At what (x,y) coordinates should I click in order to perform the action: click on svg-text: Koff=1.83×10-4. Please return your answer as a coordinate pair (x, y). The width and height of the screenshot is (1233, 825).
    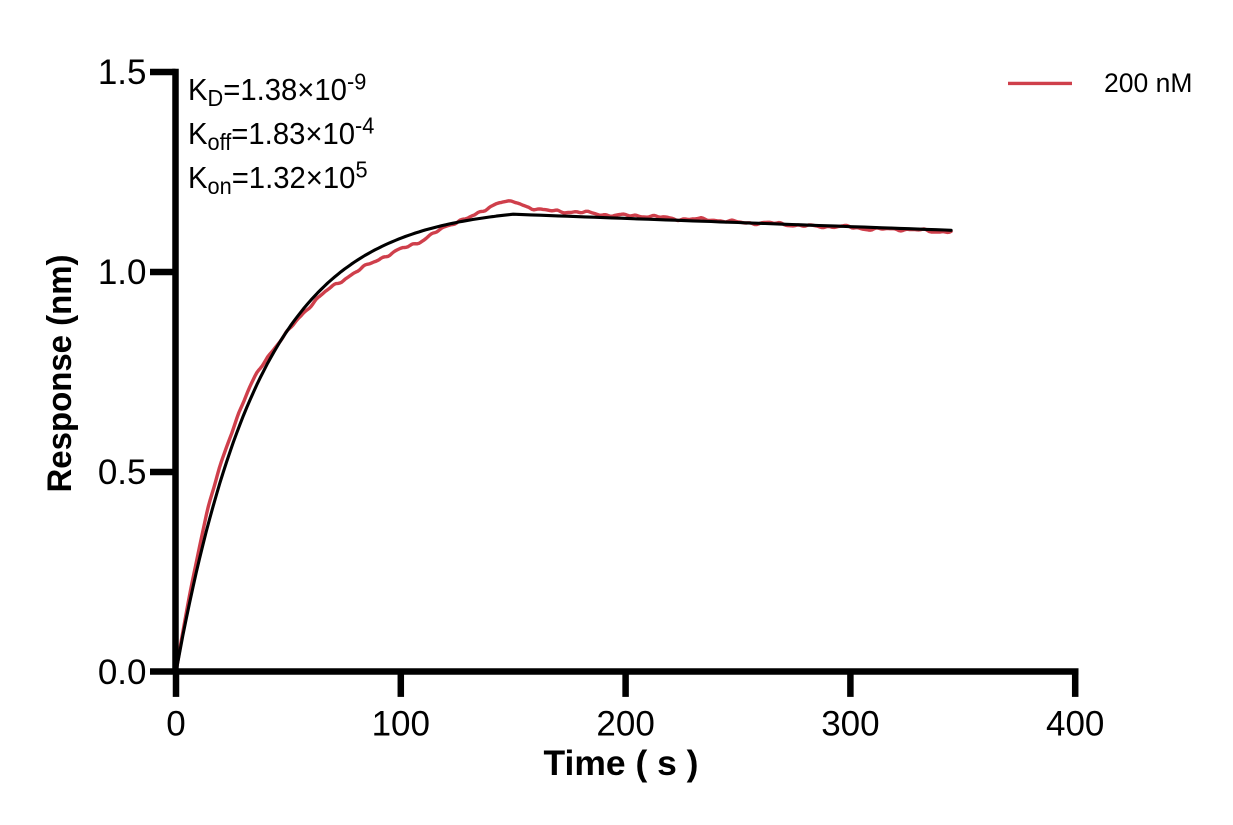
    Looking at the image, I should click on (281, 134).